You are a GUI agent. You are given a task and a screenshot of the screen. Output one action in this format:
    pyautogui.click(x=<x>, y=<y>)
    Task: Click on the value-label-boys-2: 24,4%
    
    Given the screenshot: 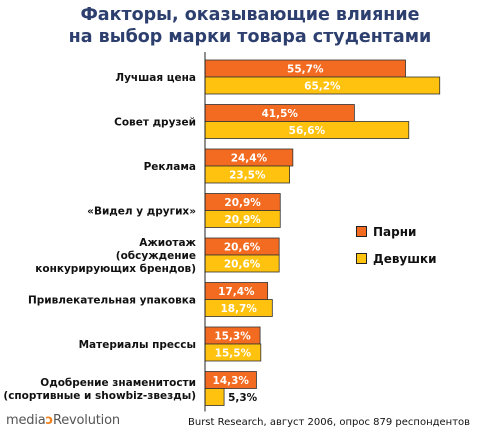 What is the action you would take?
    pyautogui.click(x=249, y=159)
    